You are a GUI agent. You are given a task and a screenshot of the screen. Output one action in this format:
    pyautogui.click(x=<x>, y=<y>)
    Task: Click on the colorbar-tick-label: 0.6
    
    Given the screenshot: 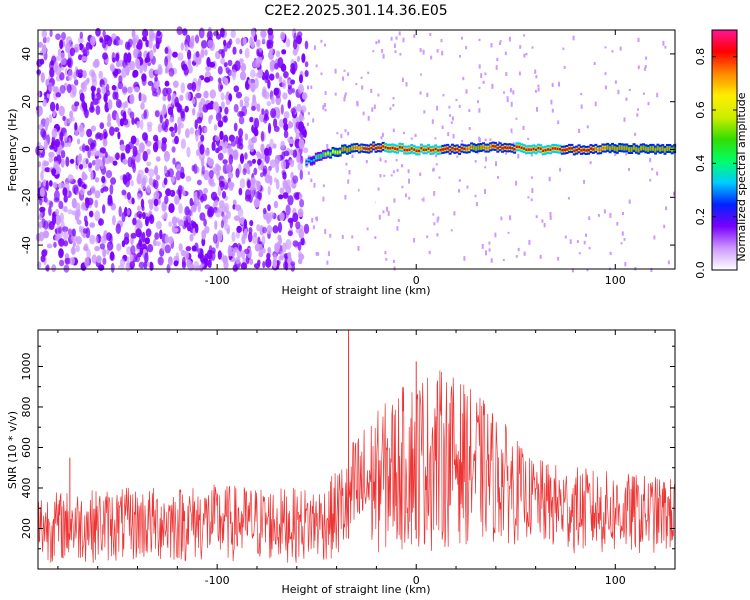 What is the action you would take?
    pyautogui.click(x=700, y=110)
    